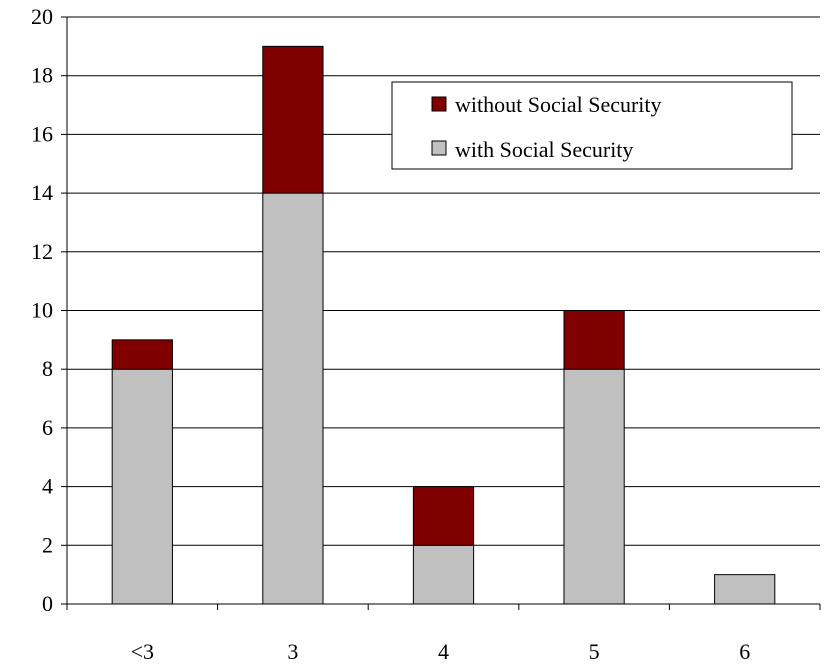 Image resolution: width=830 pixels, height=664 pixels. I want to click on y-tick-label: 14, so click(42, 192).